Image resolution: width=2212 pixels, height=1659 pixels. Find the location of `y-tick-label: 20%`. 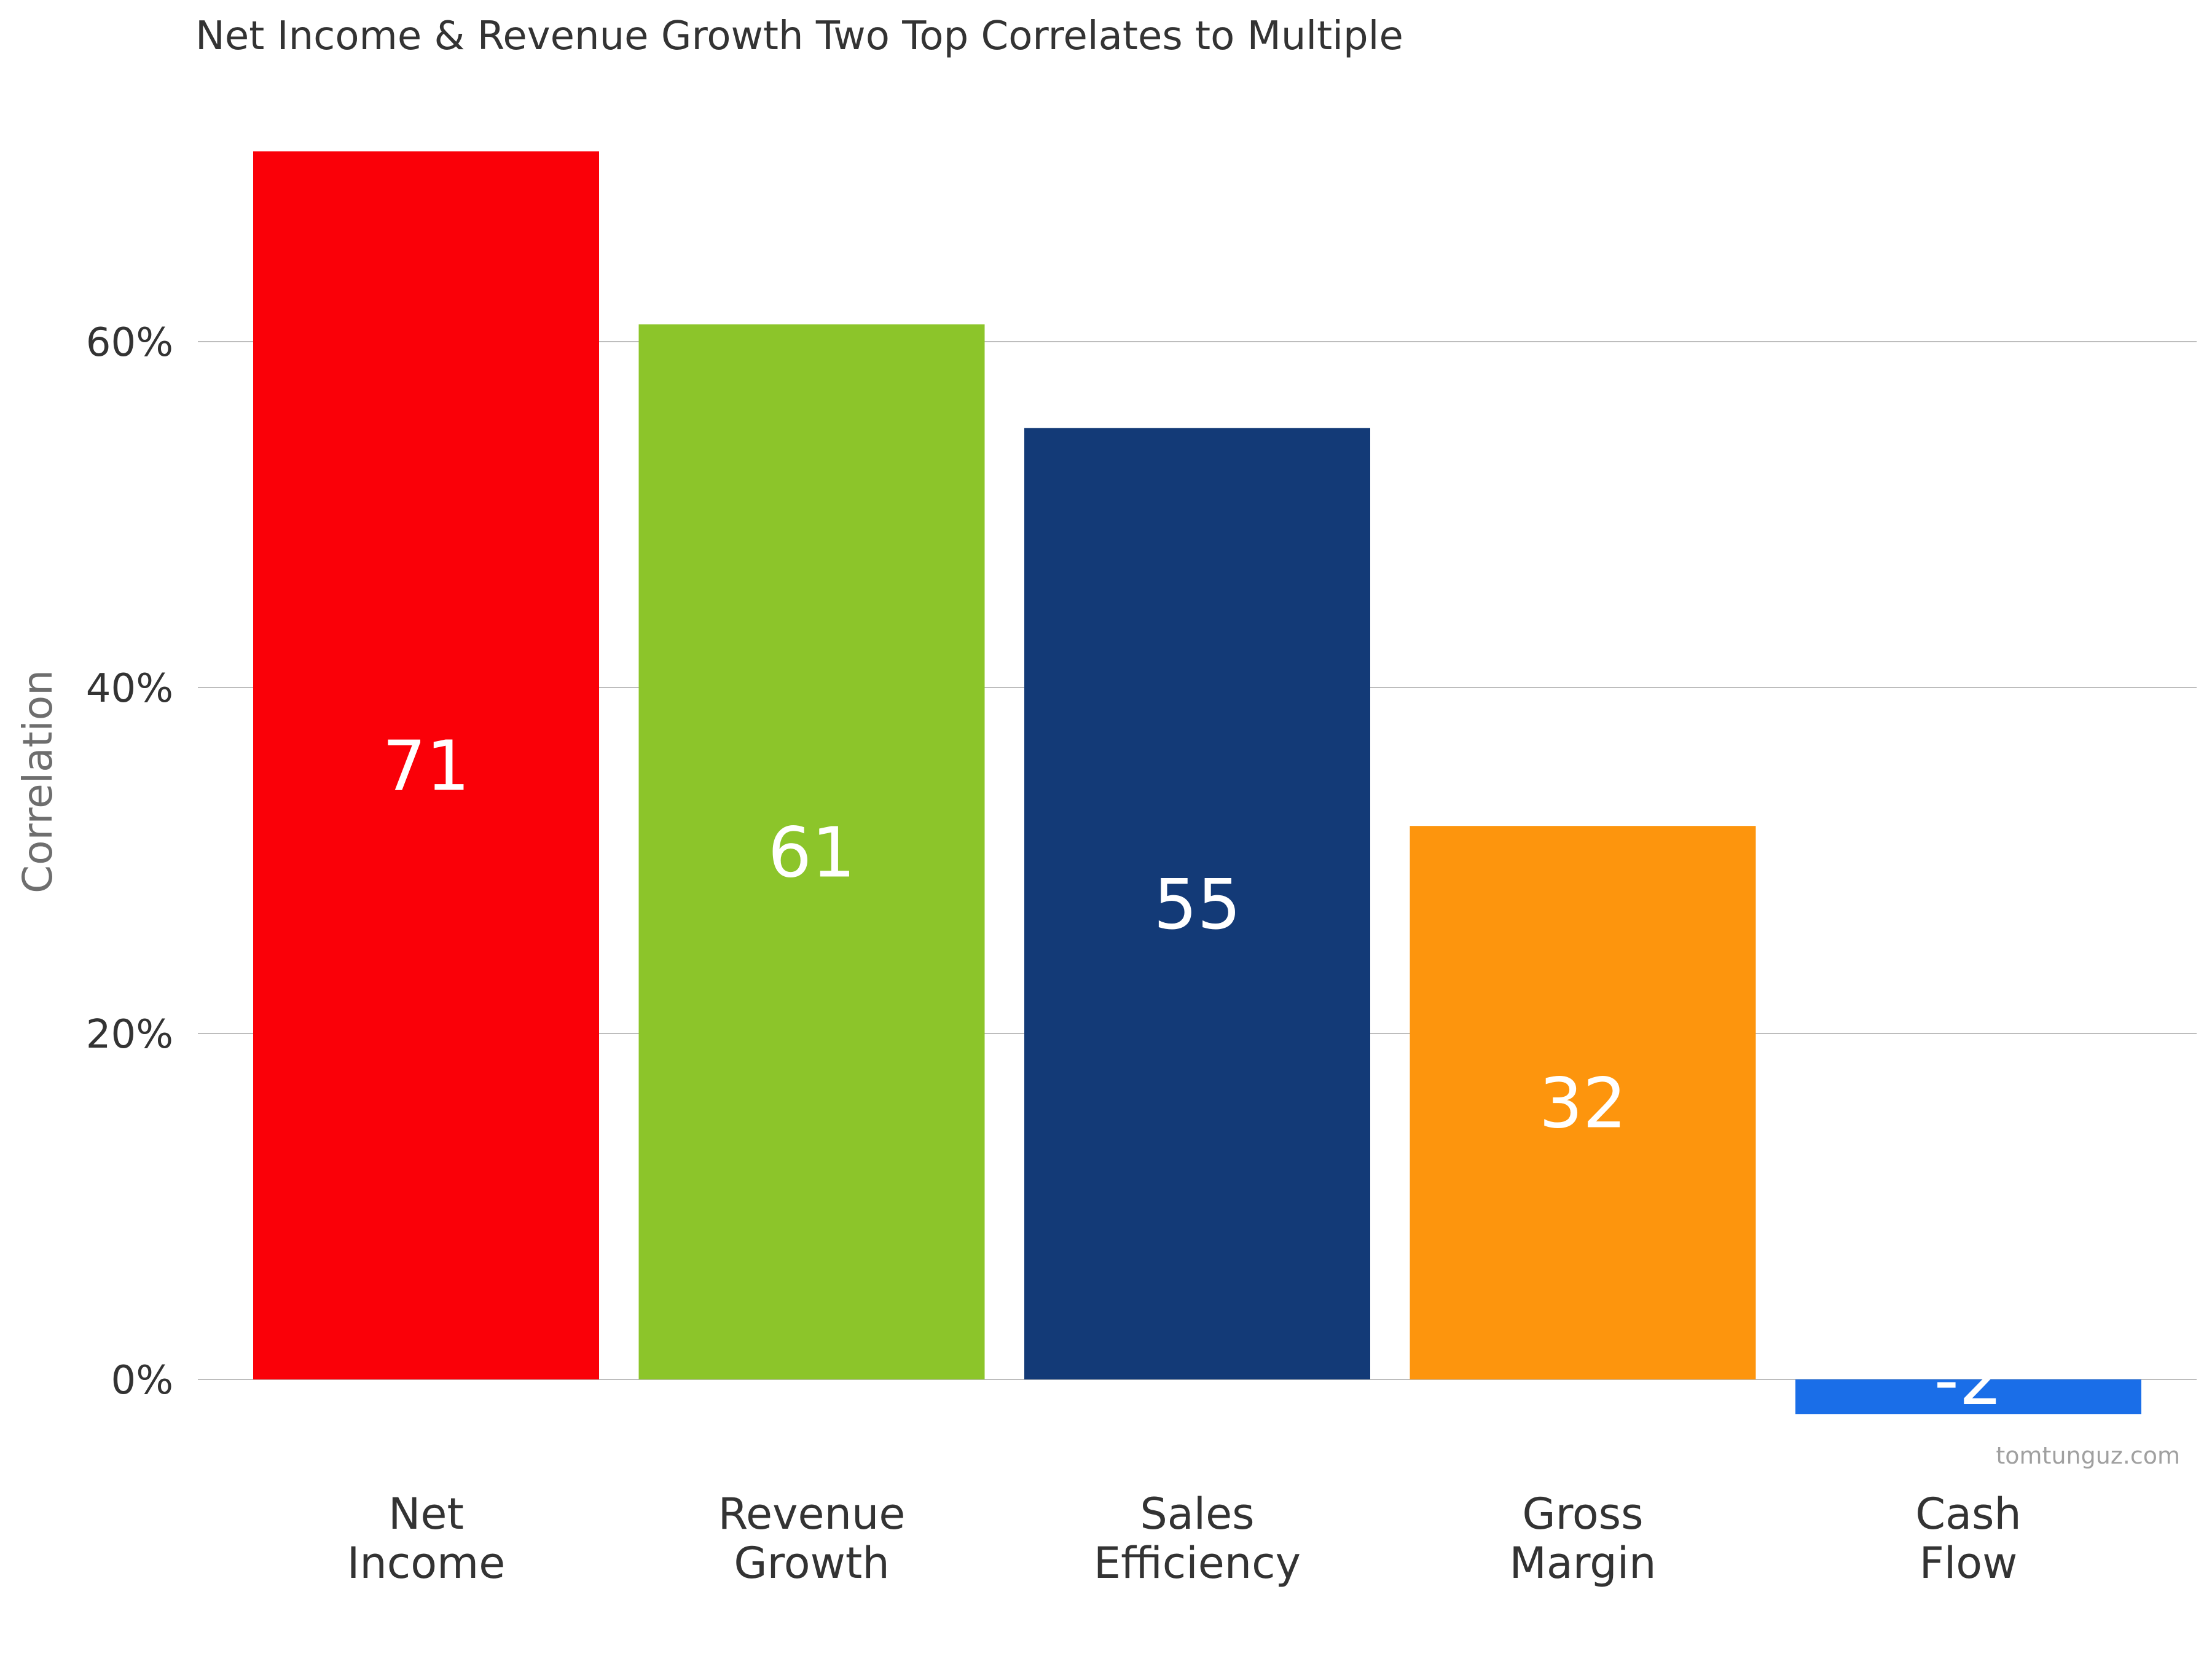

y-tick-label: 20% is located at coordinates (129, 1034).